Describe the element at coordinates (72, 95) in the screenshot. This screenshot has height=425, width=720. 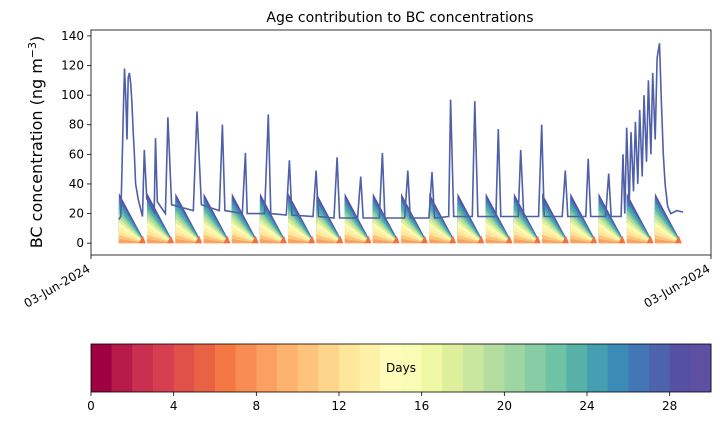
I see `y-tick-label: 100` at that location.